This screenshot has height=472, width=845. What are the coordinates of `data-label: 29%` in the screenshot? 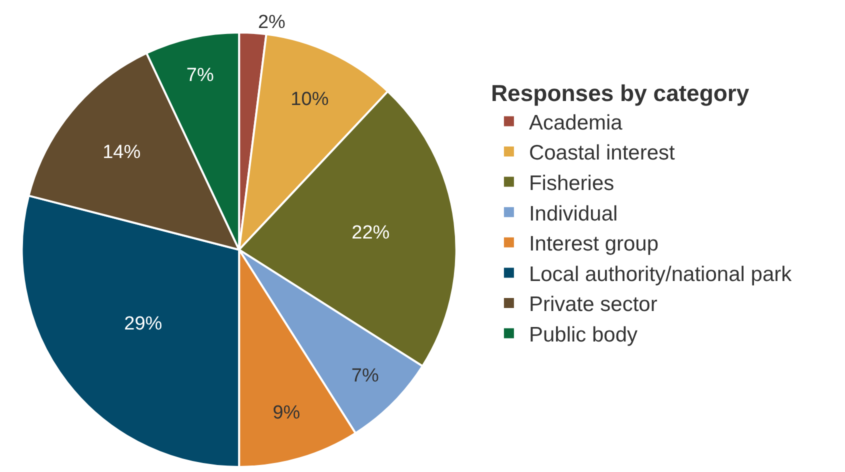 It's located at (143, 324).